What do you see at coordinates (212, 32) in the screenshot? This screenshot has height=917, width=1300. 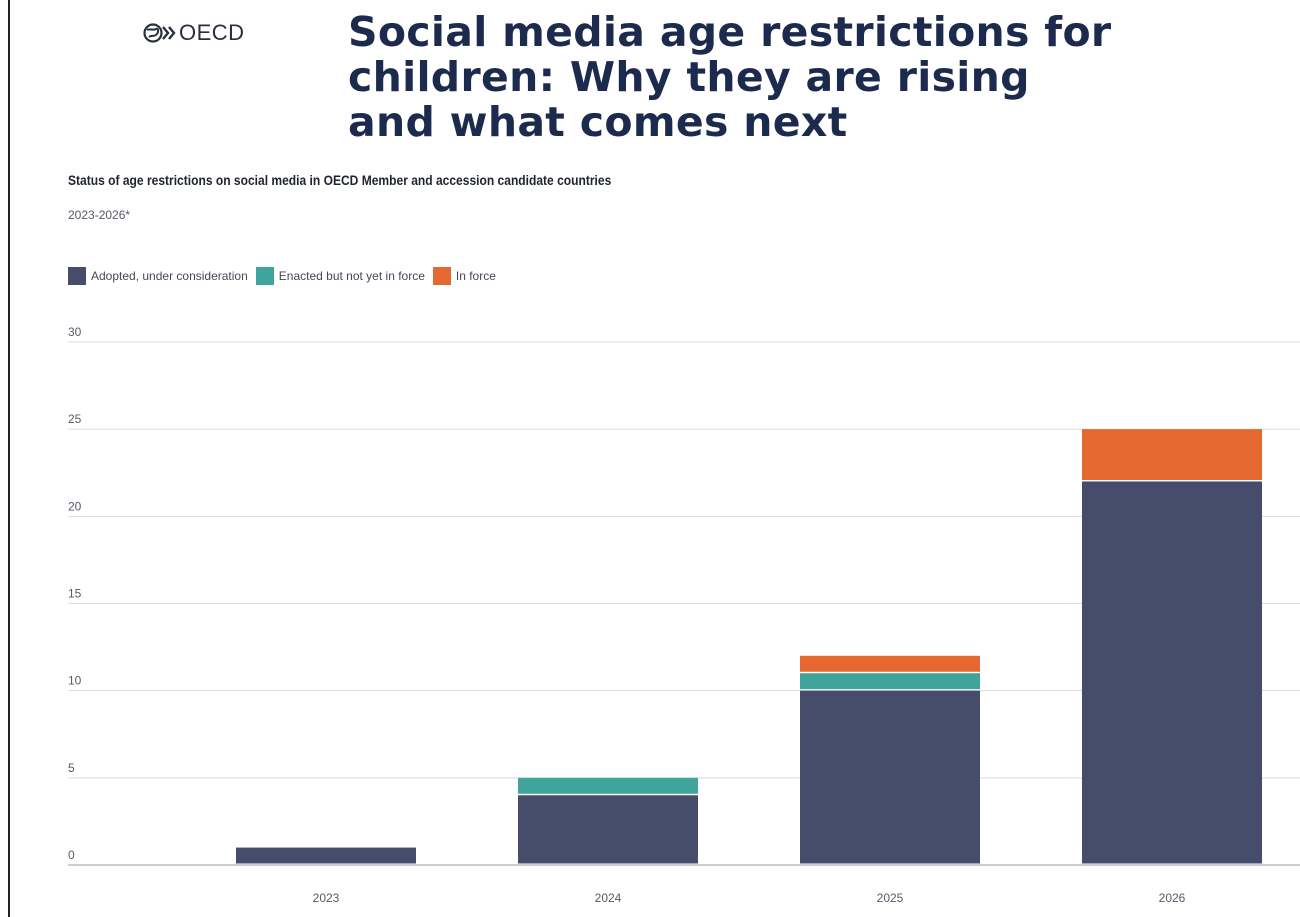 I see `oecd-logo-text: OECD` at bounding box center [212, 32].